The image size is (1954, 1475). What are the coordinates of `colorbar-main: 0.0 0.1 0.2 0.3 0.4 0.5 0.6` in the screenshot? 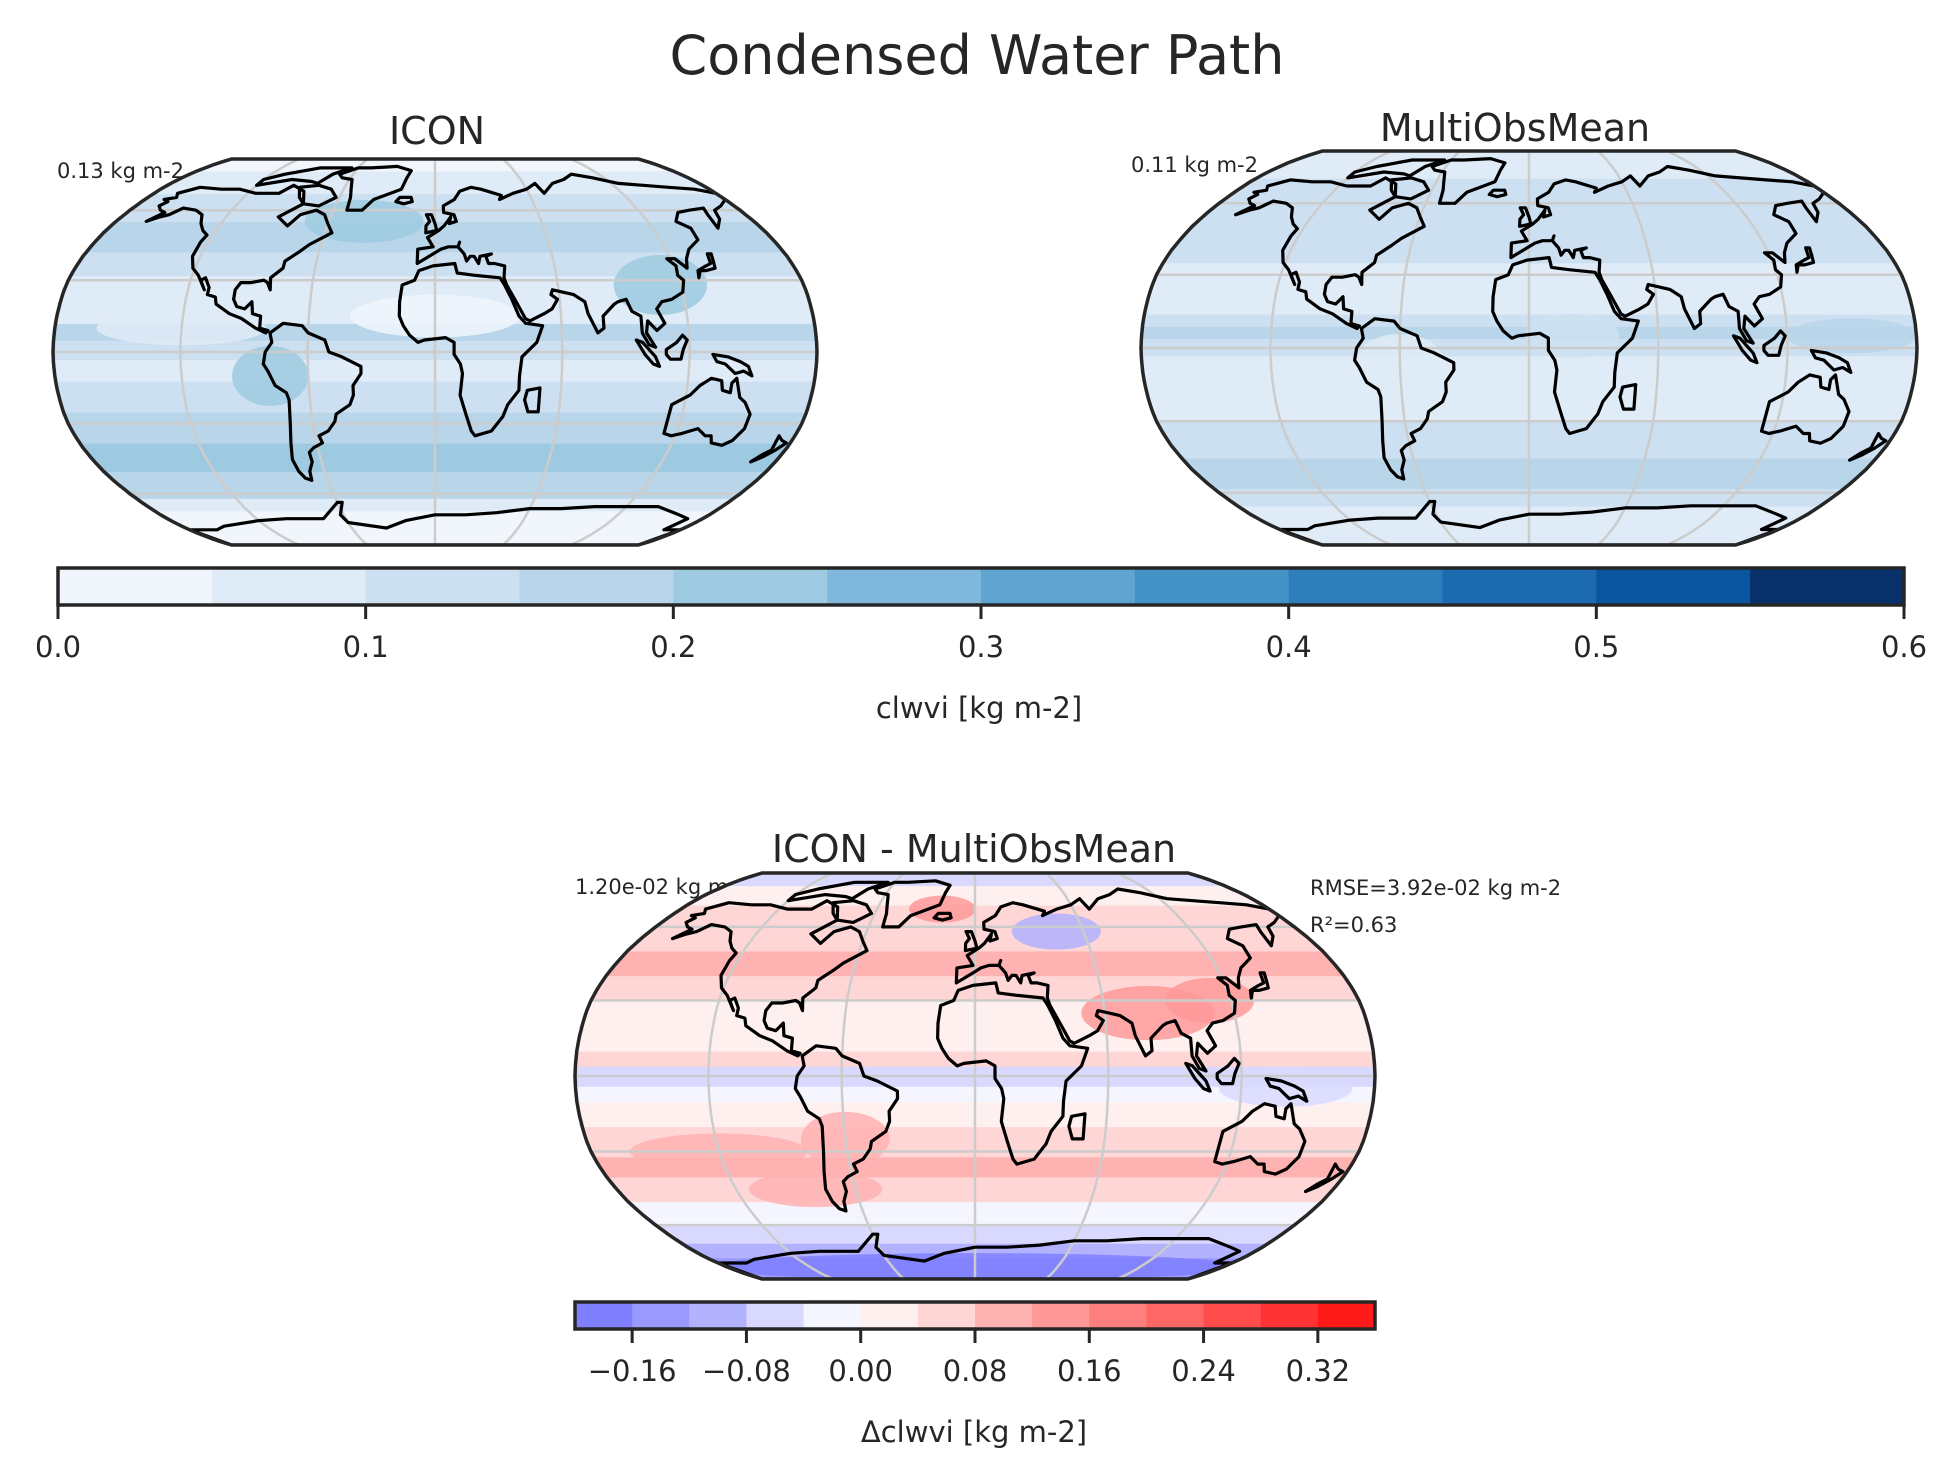 It's located at (981, 615).